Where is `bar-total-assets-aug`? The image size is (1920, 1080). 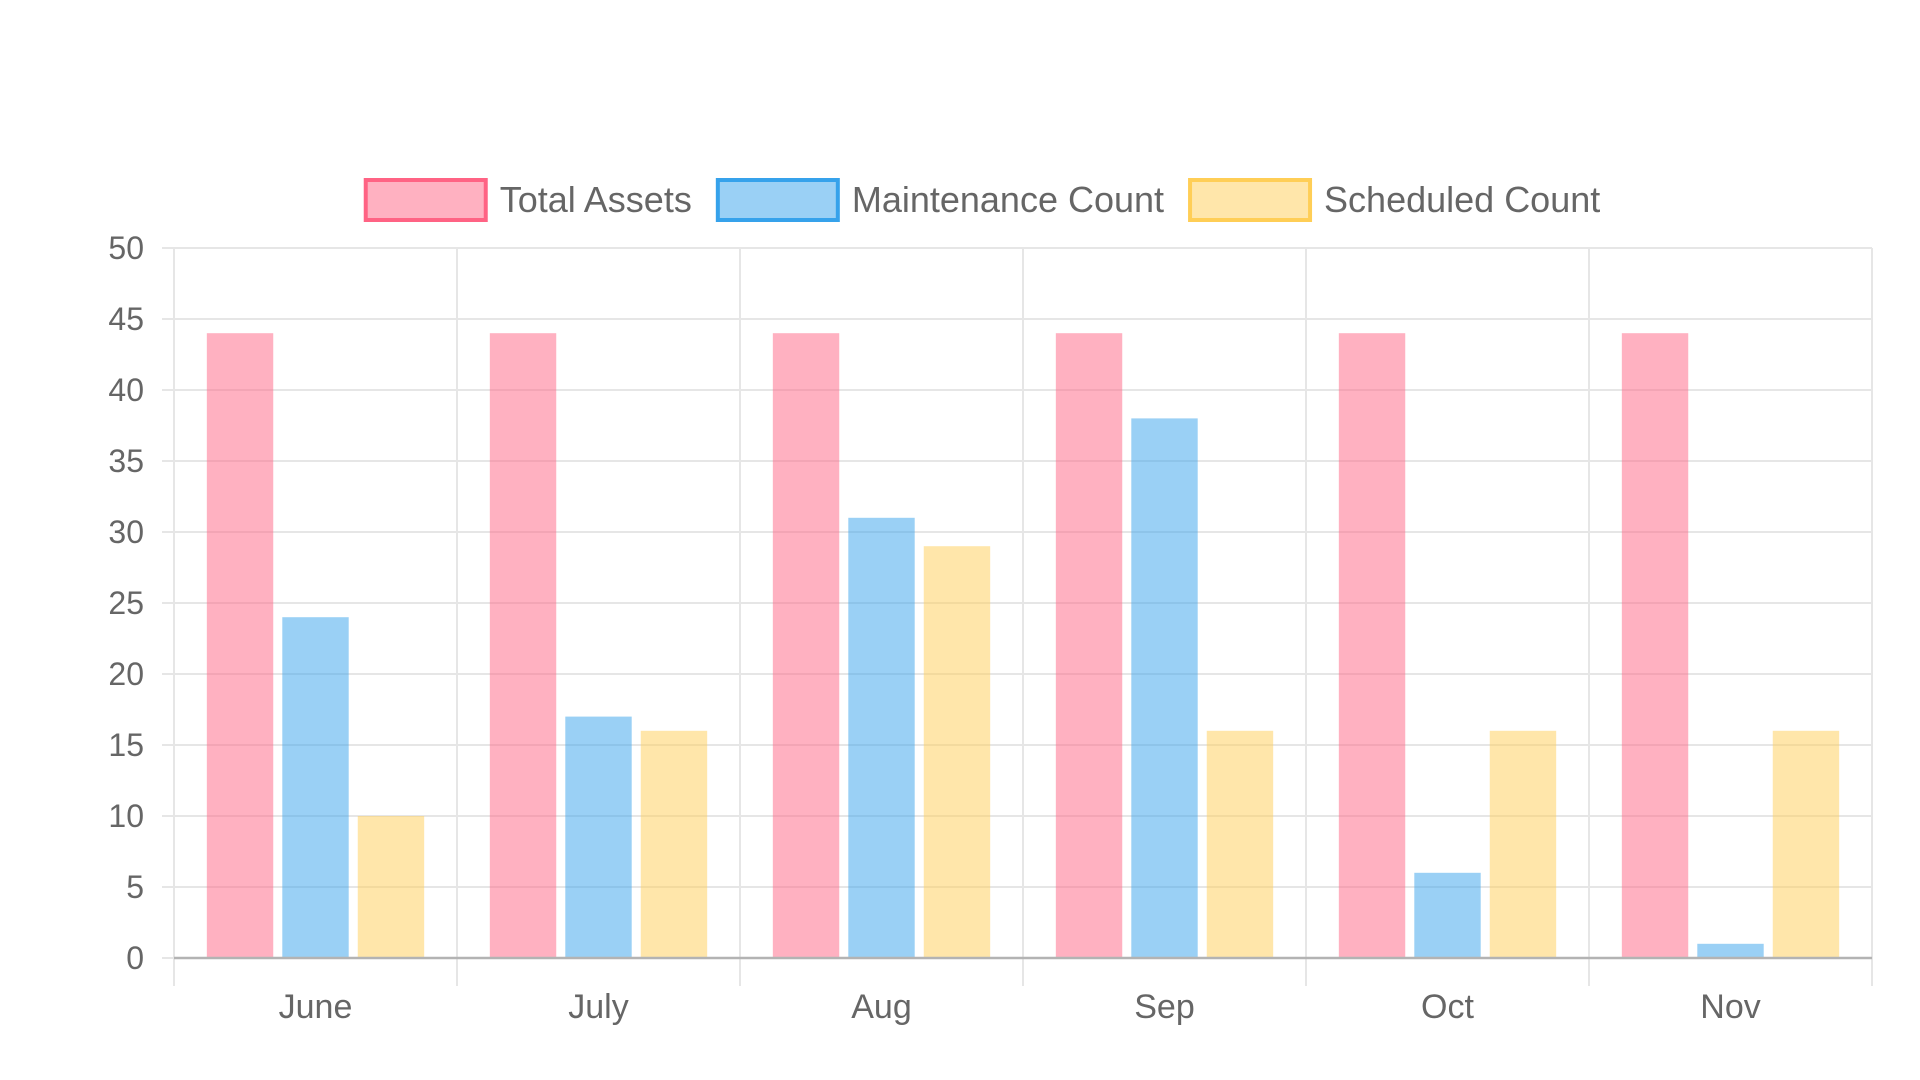
bar-total-assets-aug is located at coordinates (806, 645).